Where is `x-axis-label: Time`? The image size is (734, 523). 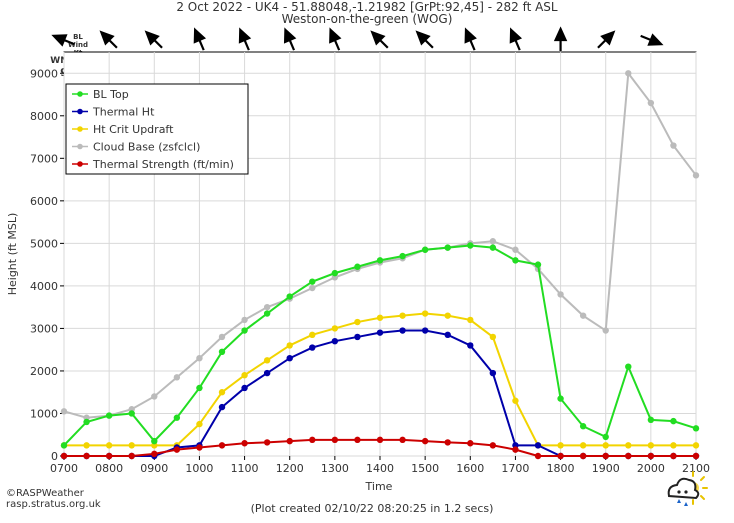
x-axis-label: Time is located at coordinates (379, 486).